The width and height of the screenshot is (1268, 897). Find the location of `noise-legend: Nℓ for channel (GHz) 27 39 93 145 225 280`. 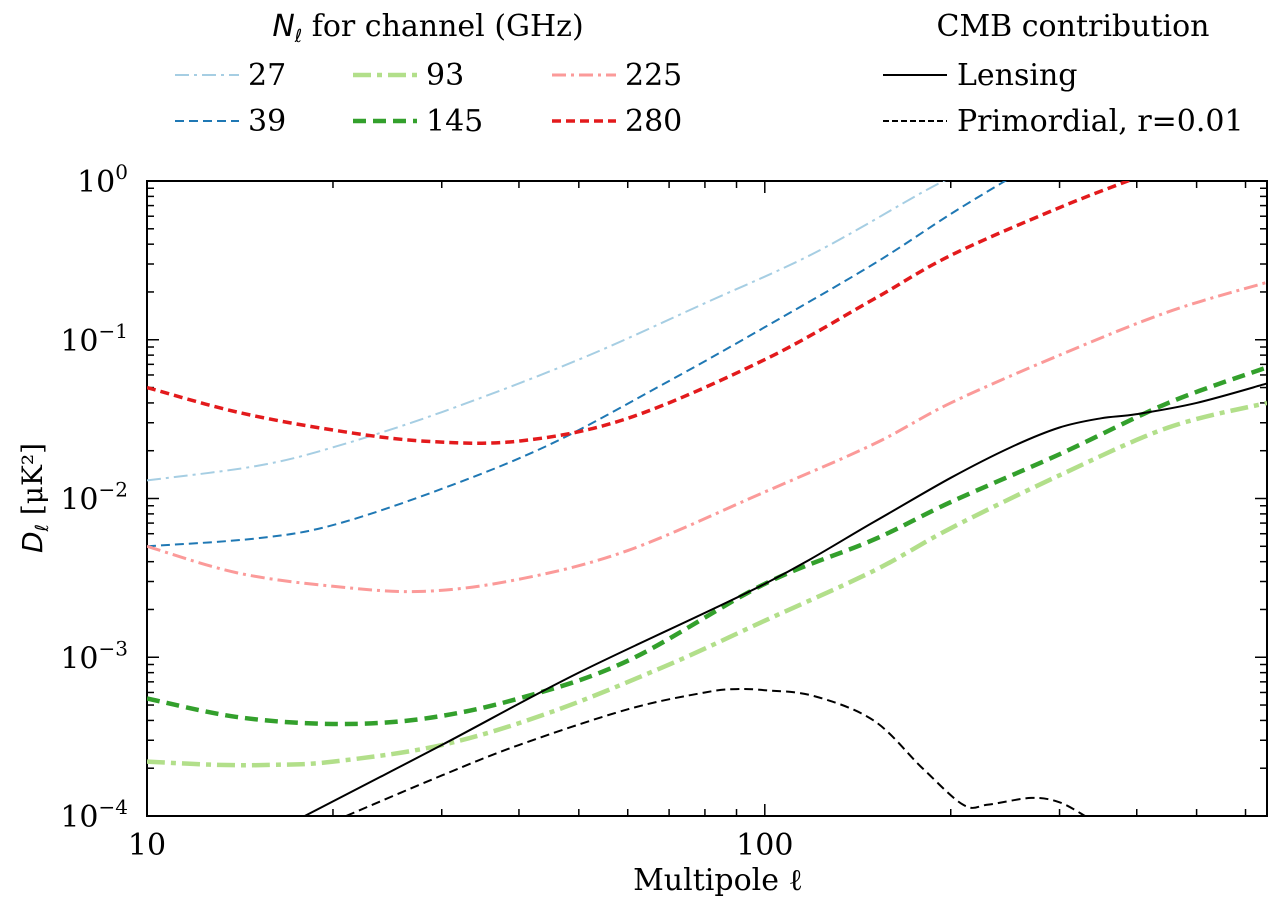

noise-legend: Nℓ for channel (GHz) 27 39 93 145 225 280 is located at coordinates (428, 74).